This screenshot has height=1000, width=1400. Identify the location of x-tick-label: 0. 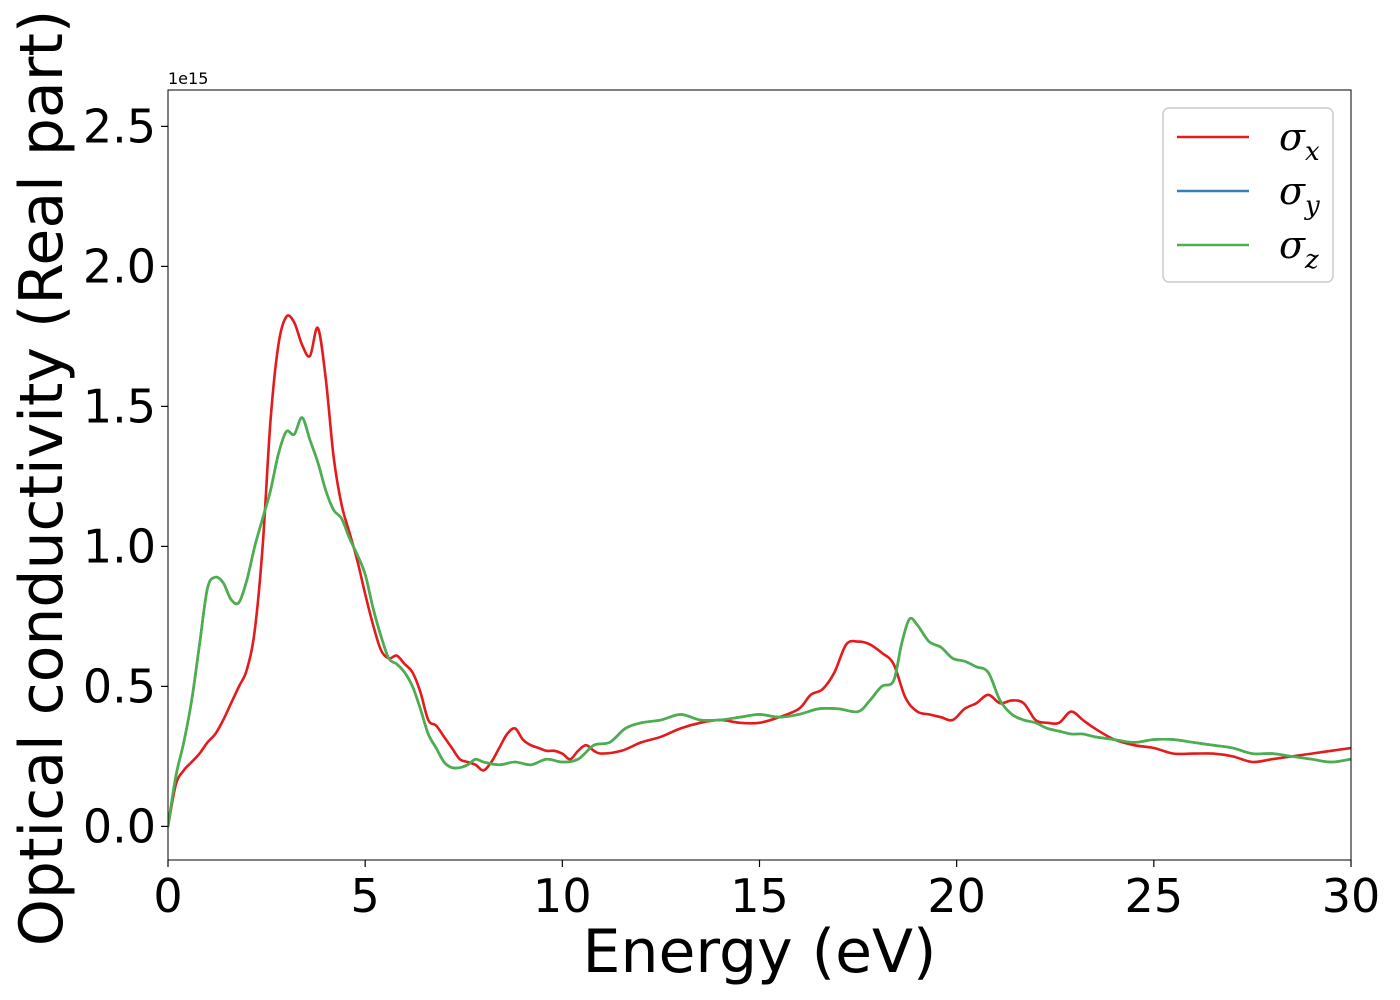
(167, 896).